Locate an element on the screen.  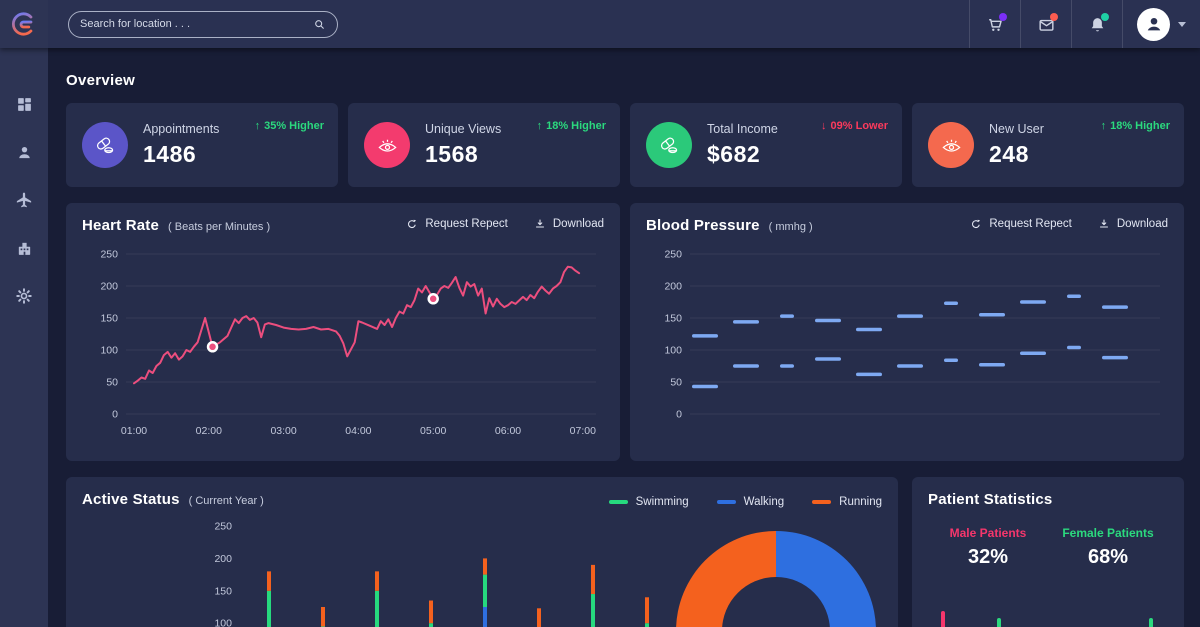
cart-icon is located at coordinates (995, 24).